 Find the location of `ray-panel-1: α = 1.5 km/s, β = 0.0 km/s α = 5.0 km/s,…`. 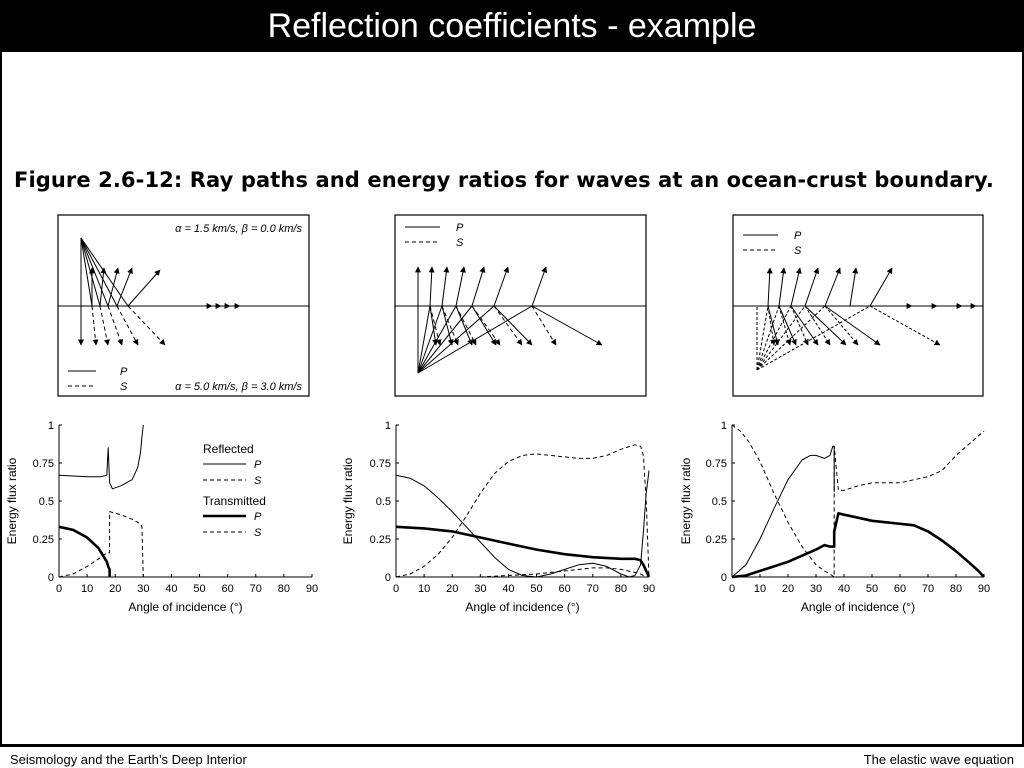

ray-panel-1: α = 1.5 km/s, β = 0.0 km/s α = 5.0 km/s,… is located at coordinates (183, 305).